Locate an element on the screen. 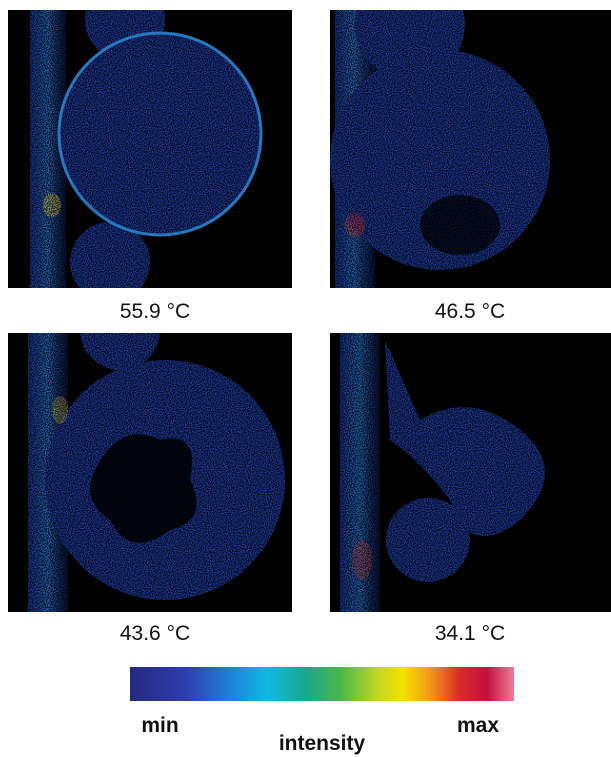 This screenshot has height=757, width=611. colorbar-title: intensity is located at coordinates (322, 743).